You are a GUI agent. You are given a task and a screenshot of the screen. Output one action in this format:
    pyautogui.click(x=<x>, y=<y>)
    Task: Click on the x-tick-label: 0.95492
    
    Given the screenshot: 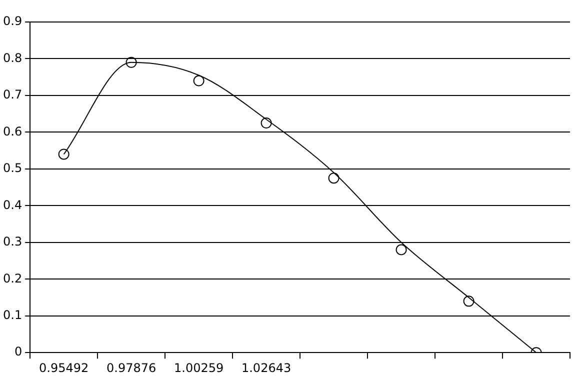 What is the action you would take?
    pyautogui.click(x=64, y=367)
    